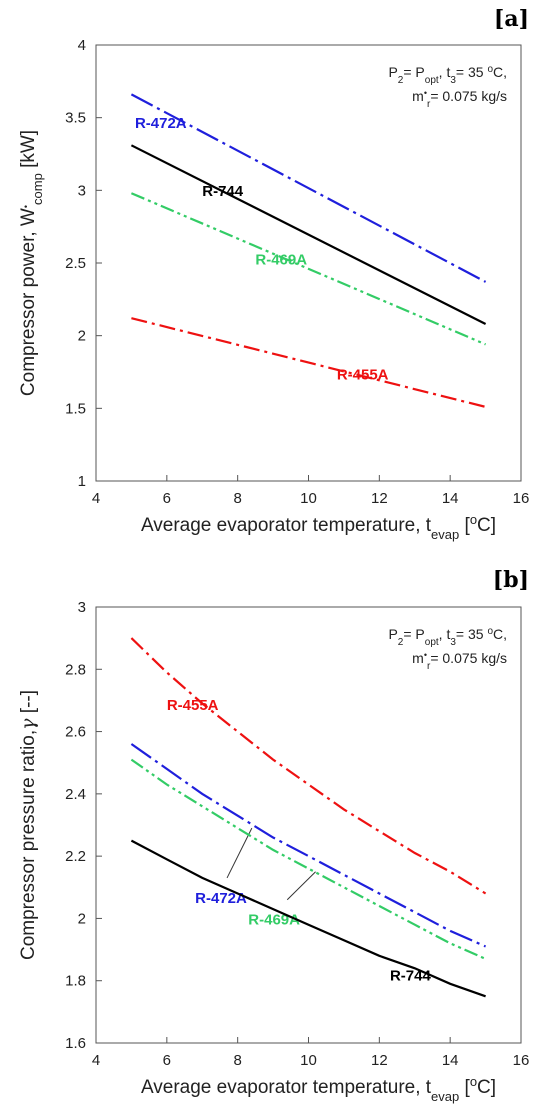 This screenshot has width=550, height=1118. What do you see at coordinates (82, 45) in the screenshot?
I see `y-tick-label: 4` at bounding box center [82, 45].